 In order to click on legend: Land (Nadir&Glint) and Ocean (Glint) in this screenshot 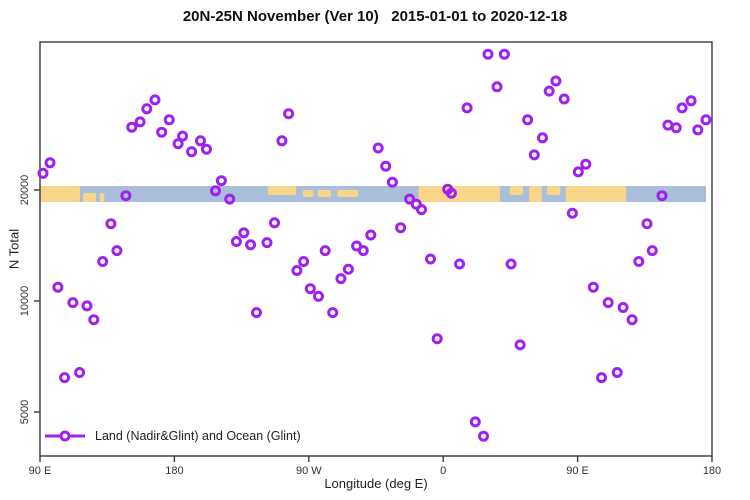, I will do `click(172, 436)`.